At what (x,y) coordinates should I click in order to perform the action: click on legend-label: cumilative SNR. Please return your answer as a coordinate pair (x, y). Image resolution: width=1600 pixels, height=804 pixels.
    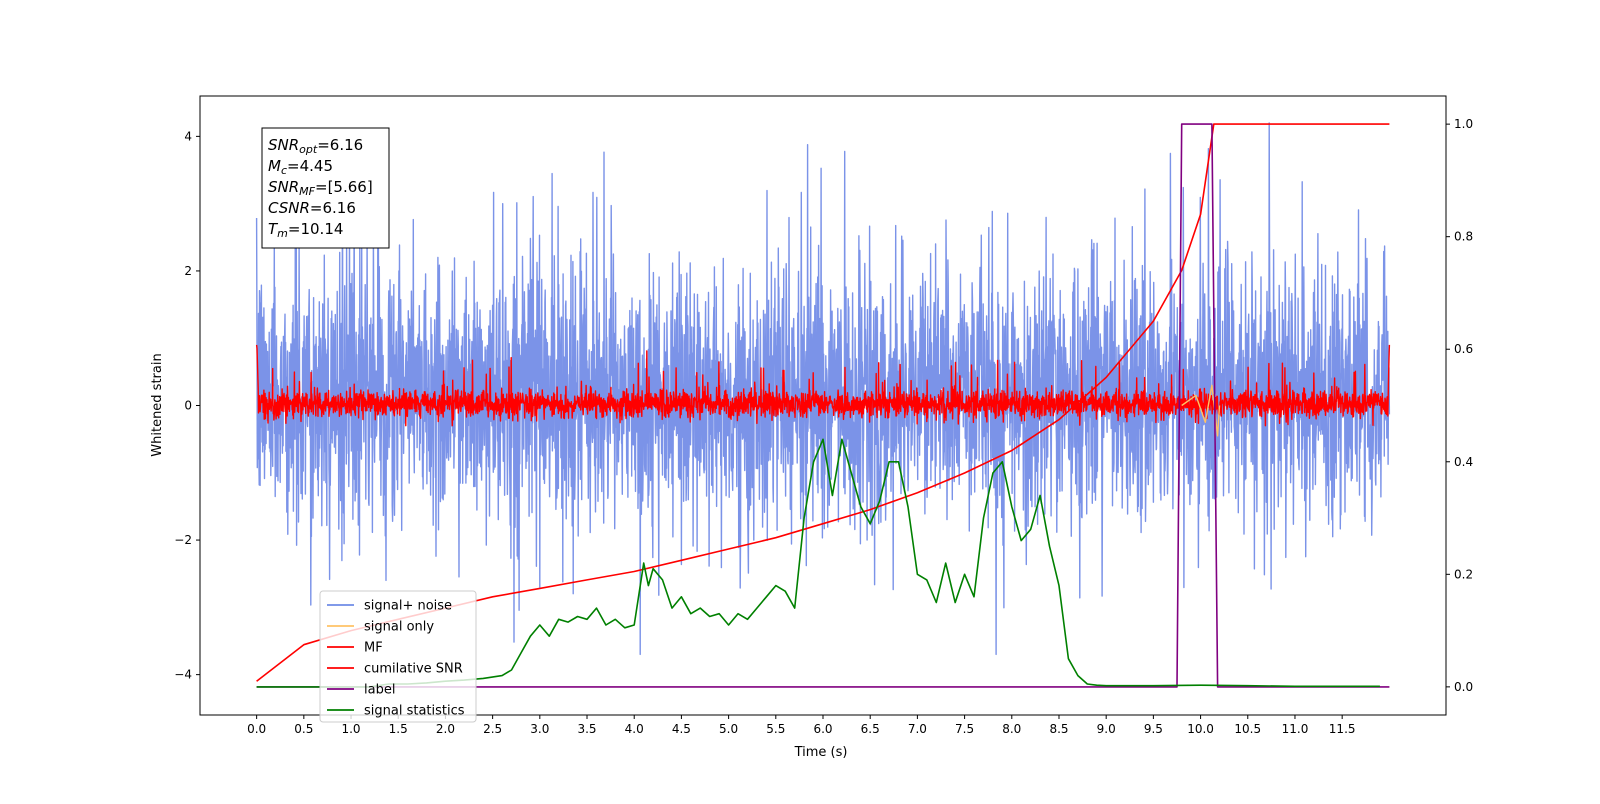
    Looking at the image, I should click on (413, 669).